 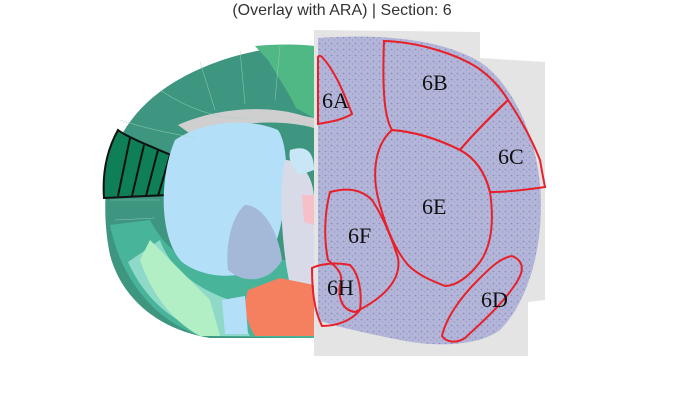 I want to click on figure-title: (Overlay with ARA) | Section: 6, so click(x=342, y=10).